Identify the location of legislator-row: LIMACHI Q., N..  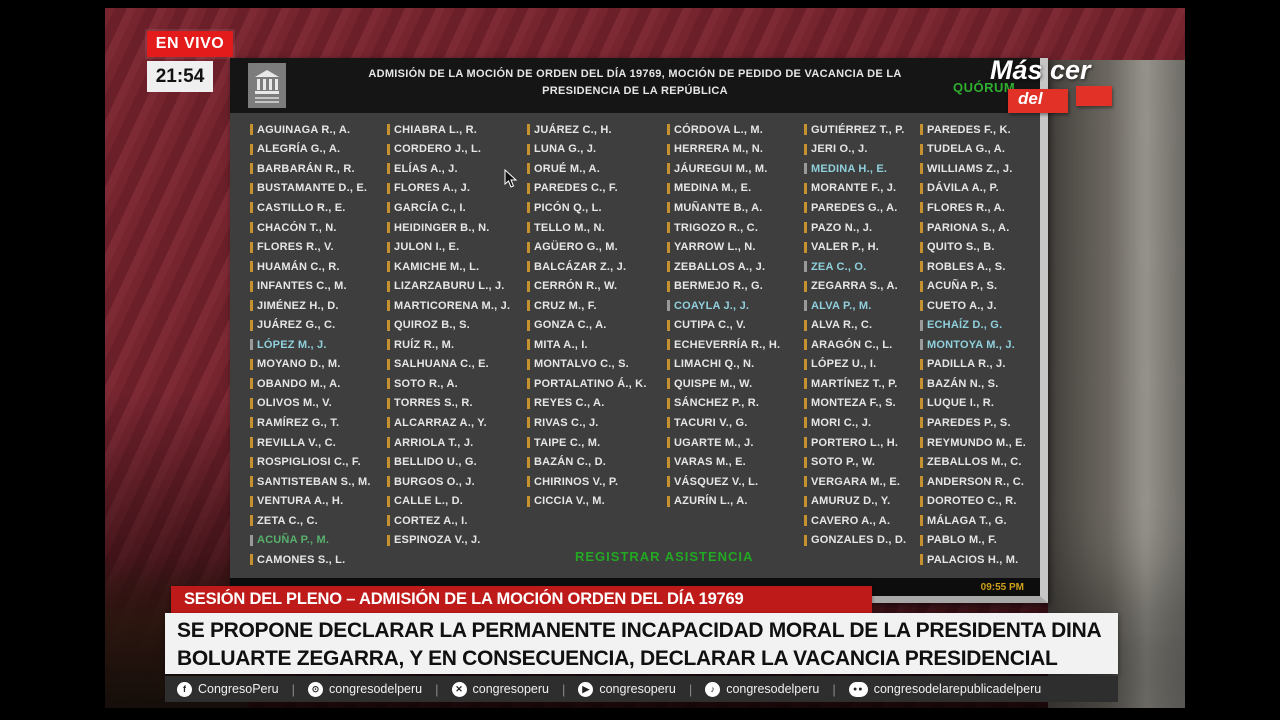
(735, 365).